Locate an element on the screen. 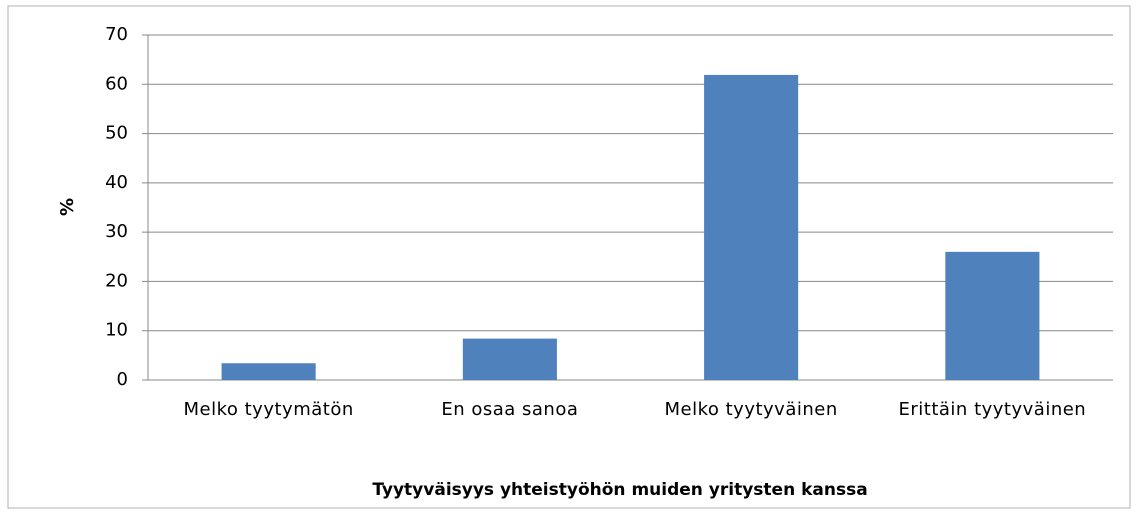 The width and height of the screenshot is (1137, 514). y-axis-label: % is located at coordinates (67, 207).